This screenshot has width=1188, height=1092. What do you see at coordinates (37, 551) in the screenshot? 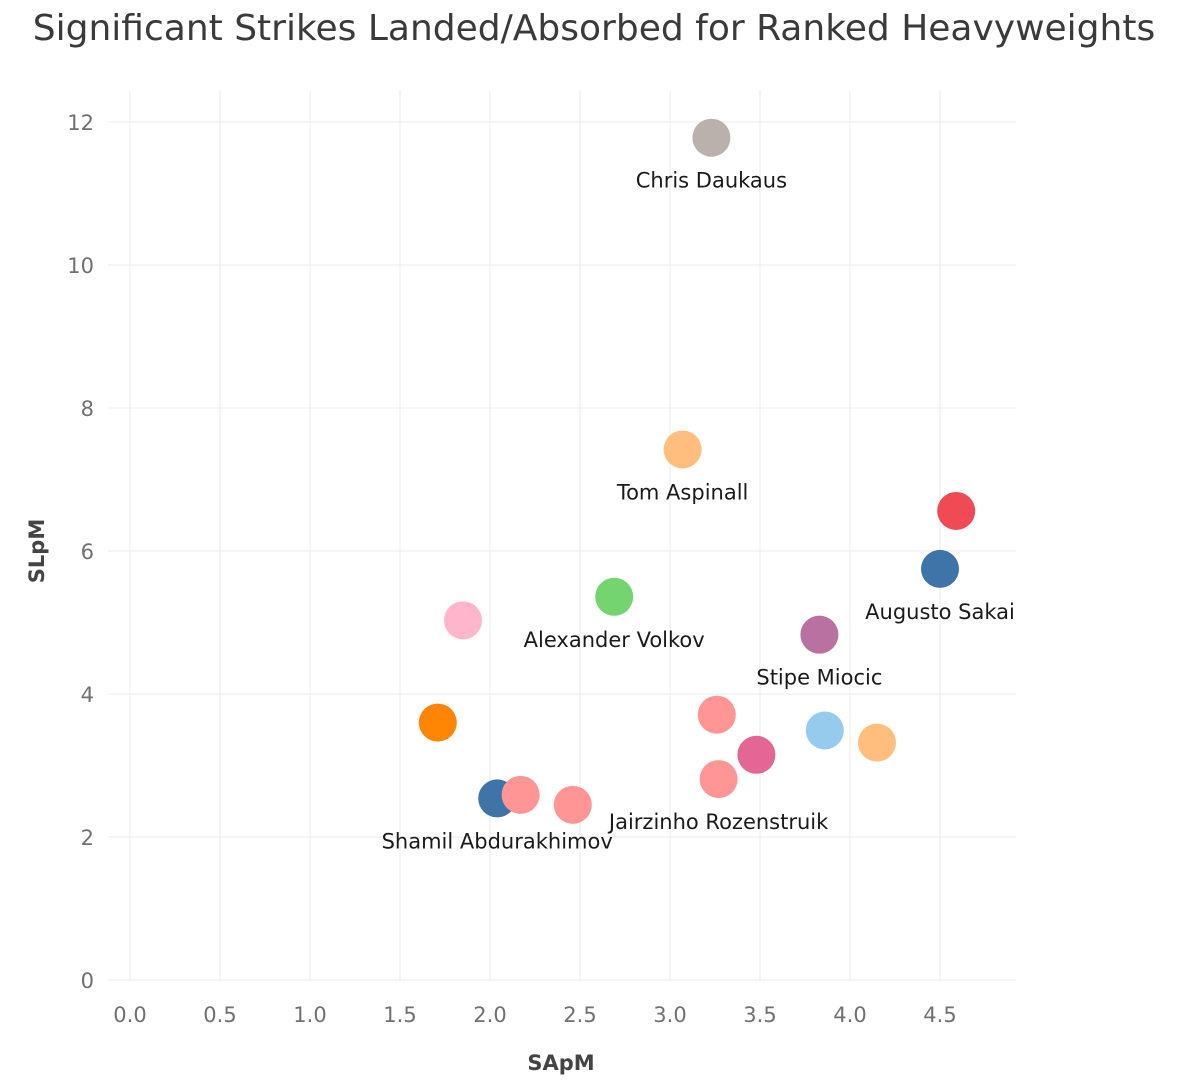
I see `y-axis-label: SLpM` at bounding box center [37, 551].